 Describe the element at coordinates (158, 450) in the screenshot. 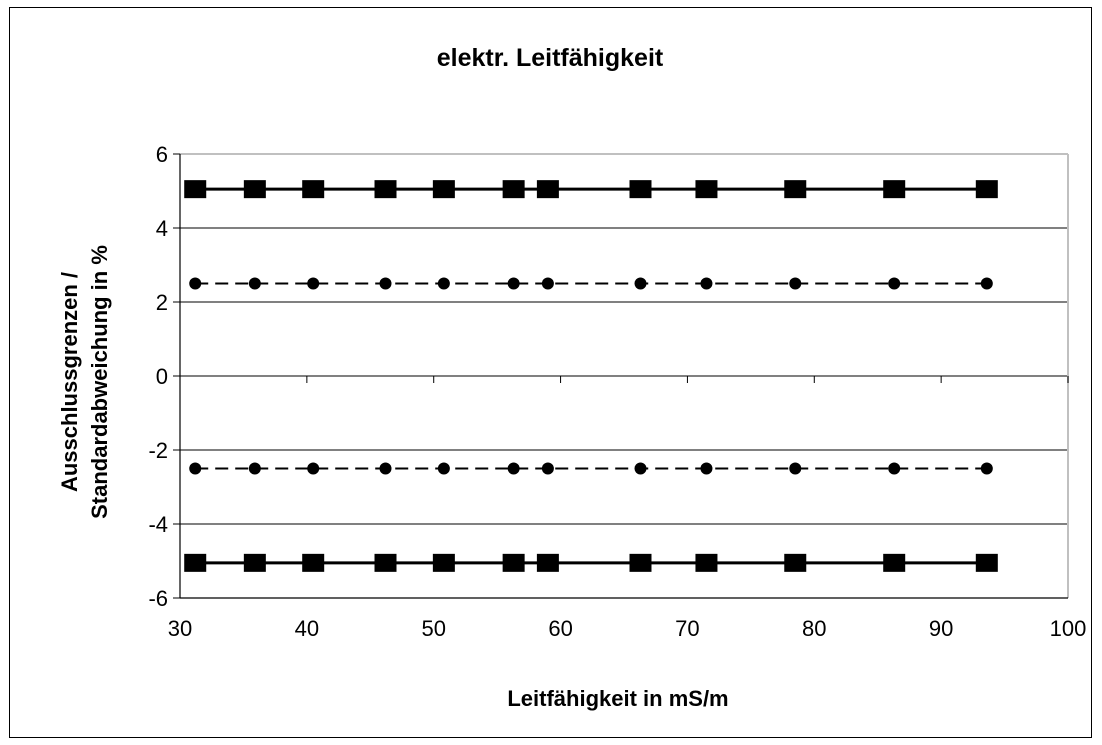

I see `y-tick-label: -2` at that location.